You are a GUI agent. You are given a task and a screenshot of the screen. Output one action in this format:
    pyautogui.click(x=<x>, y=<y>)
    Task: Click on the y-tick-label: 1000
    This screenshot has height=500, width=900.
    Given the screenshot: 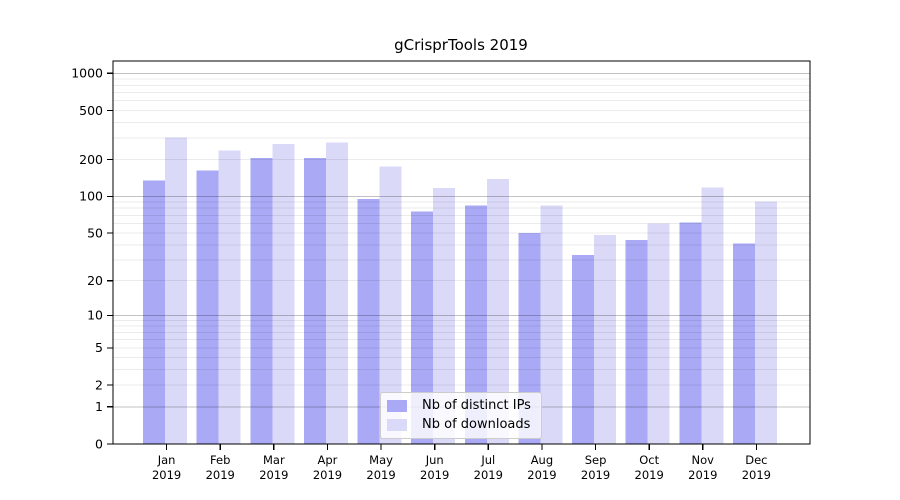 What is the action you would take?
    pyautogui.click(x=87, y=73)
    